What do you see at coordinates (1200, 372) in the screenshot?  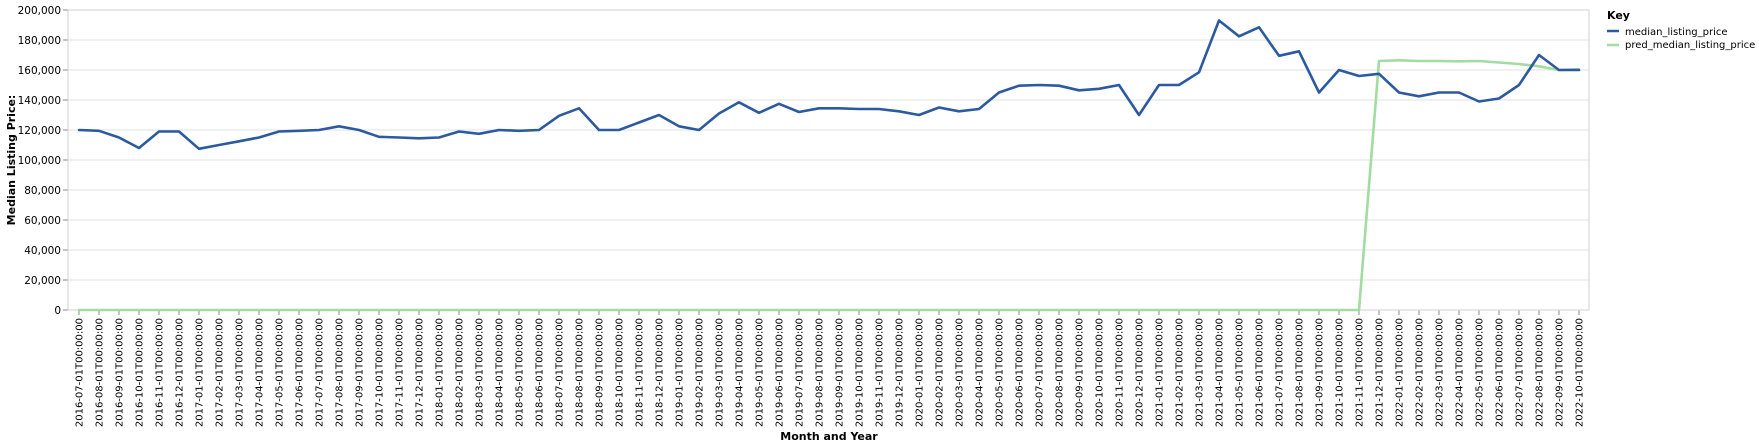 I see `x-tick-label: 2021-03-01T00:00:00` at bounding box center [1200, 372].